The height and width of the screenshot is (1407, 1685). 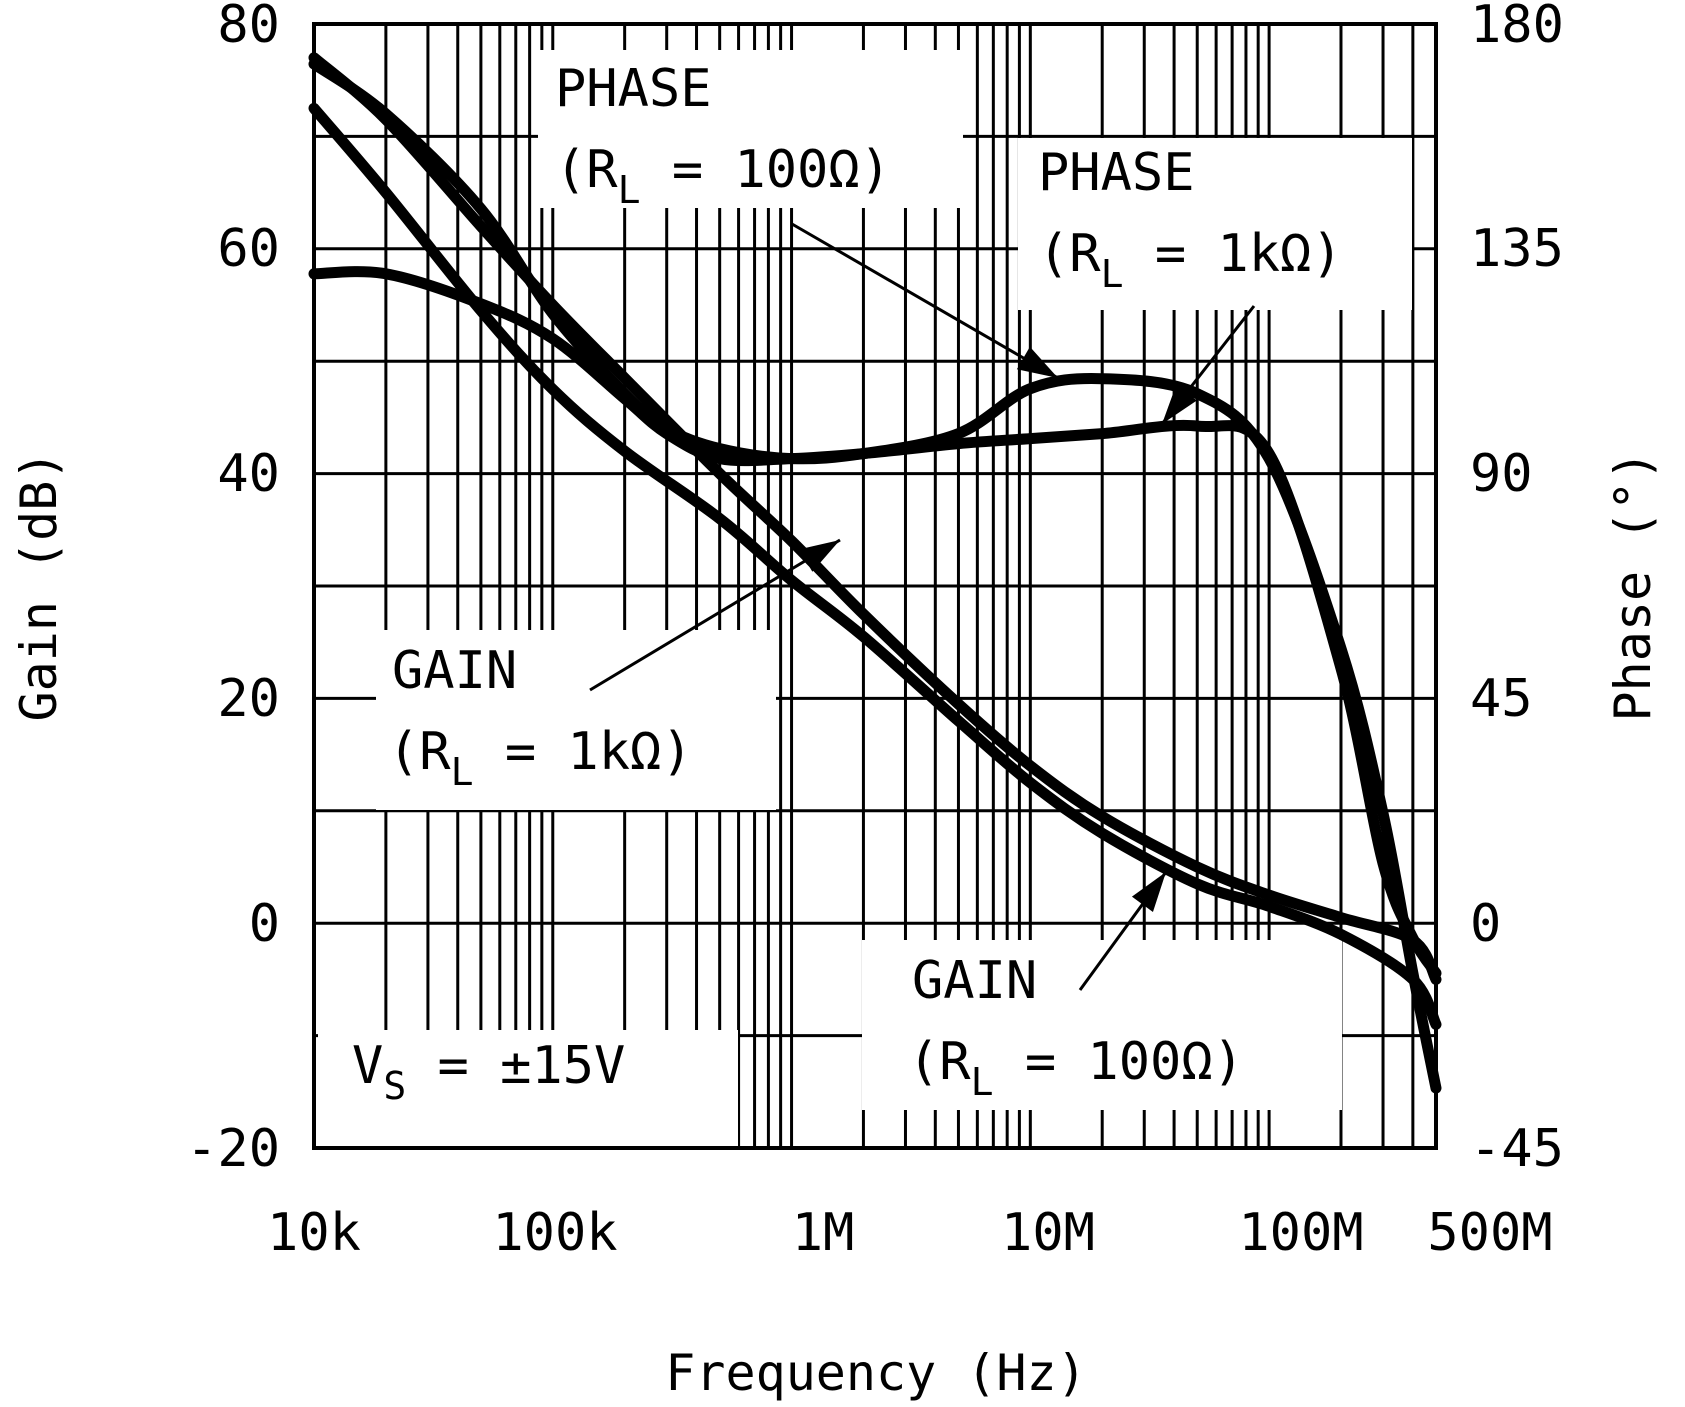 What do you see at coordinates (540, 717) in the screenshot?
I see `annotation-gain-1kohm: GAIN (RL = 1kΩ)` at bounding box center [540, 717].